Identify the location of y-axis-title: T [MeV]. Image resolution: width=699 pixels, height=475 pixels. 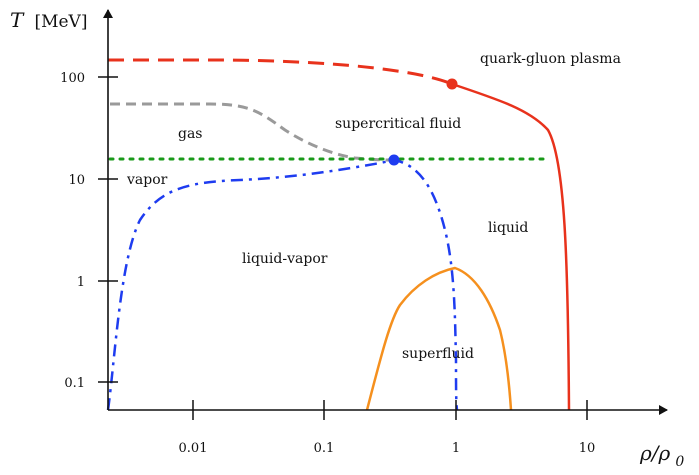
(48, 20).